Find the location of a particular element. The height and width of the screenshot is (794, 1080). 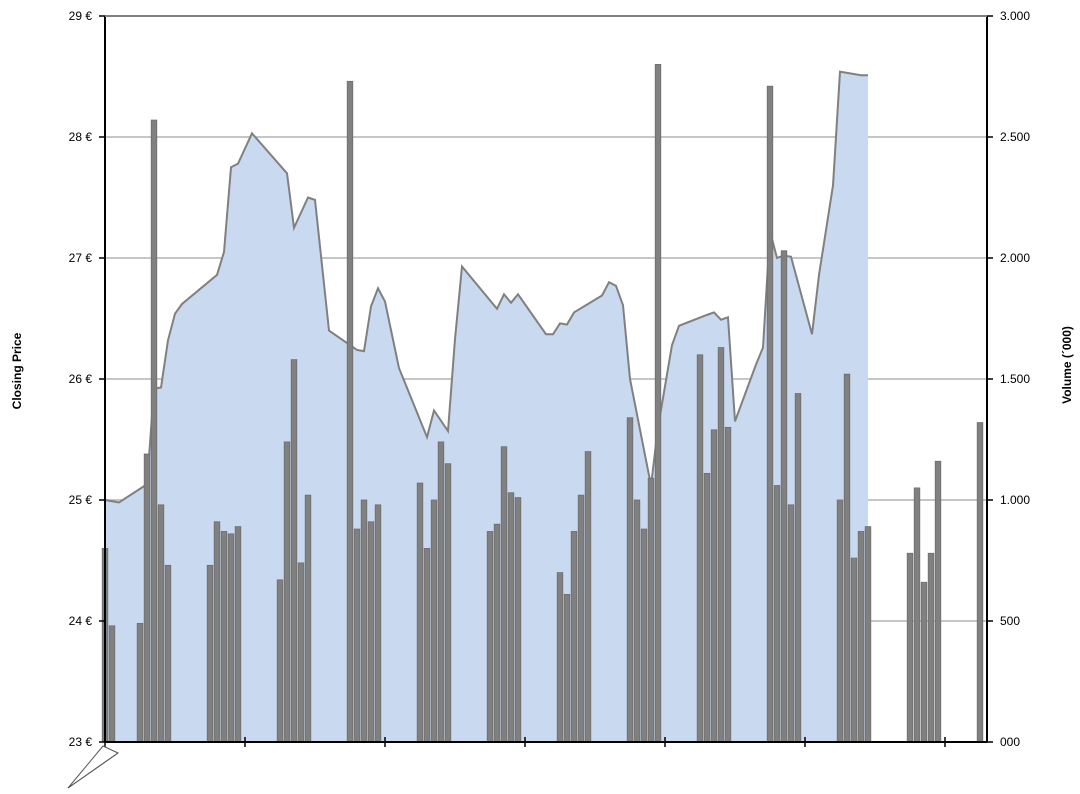

right-tick-label: 2.000 is located at coordinates (1015, 258).